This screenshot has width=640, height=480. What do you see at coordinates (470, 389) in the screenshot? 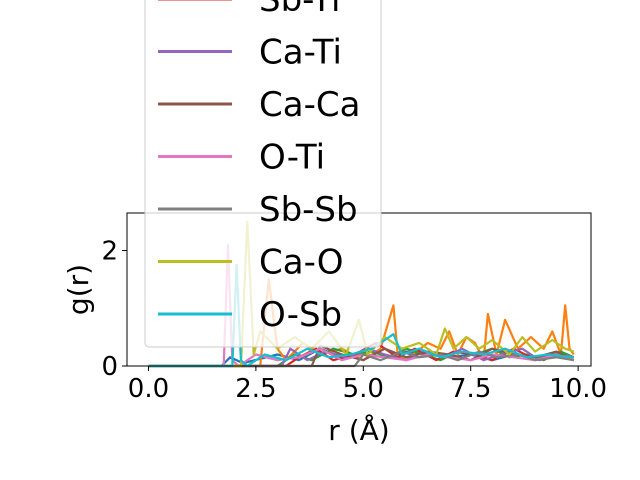
I see `x-tick-label: 7.5` at bounding box center [470, 389].